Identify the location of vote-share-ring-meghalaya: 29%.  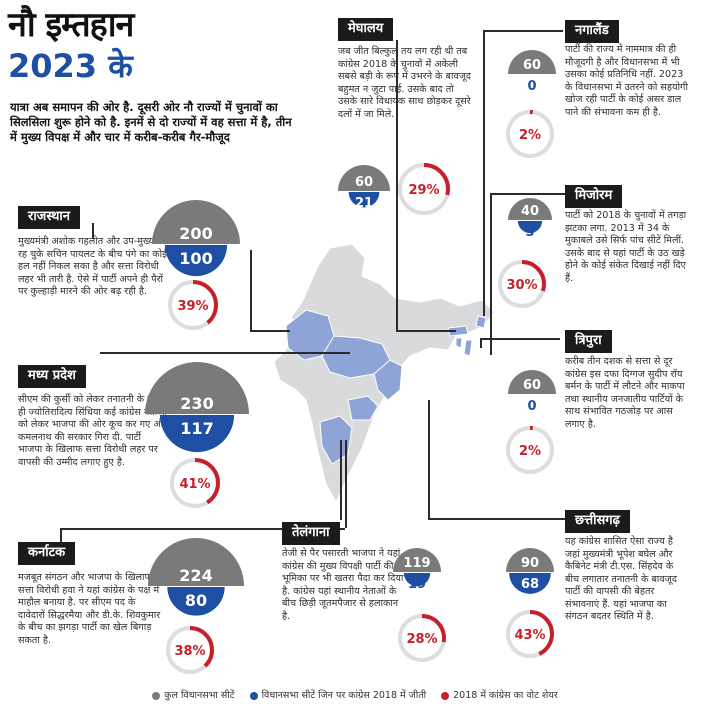
(424, 189).